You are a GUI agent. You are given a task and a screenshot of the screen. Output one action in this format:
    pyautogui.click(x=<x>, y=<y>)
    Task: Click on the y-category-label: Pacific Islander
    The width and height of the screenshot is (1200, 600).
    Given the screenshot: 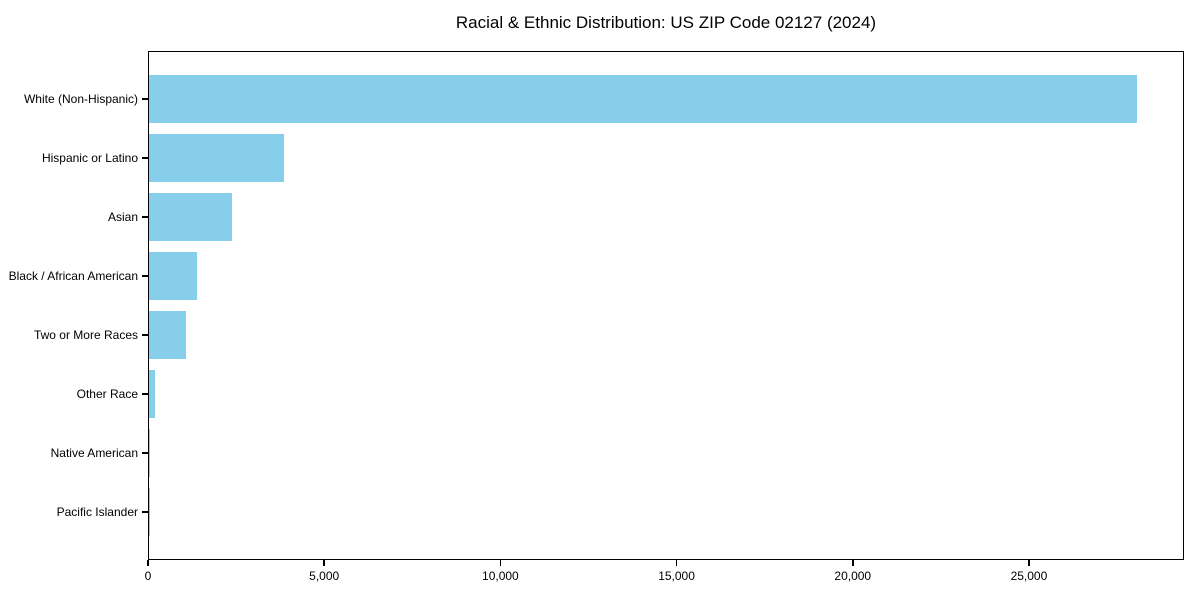 What is the action you would take?
    pyautogui.click(x=97, y=512)
    